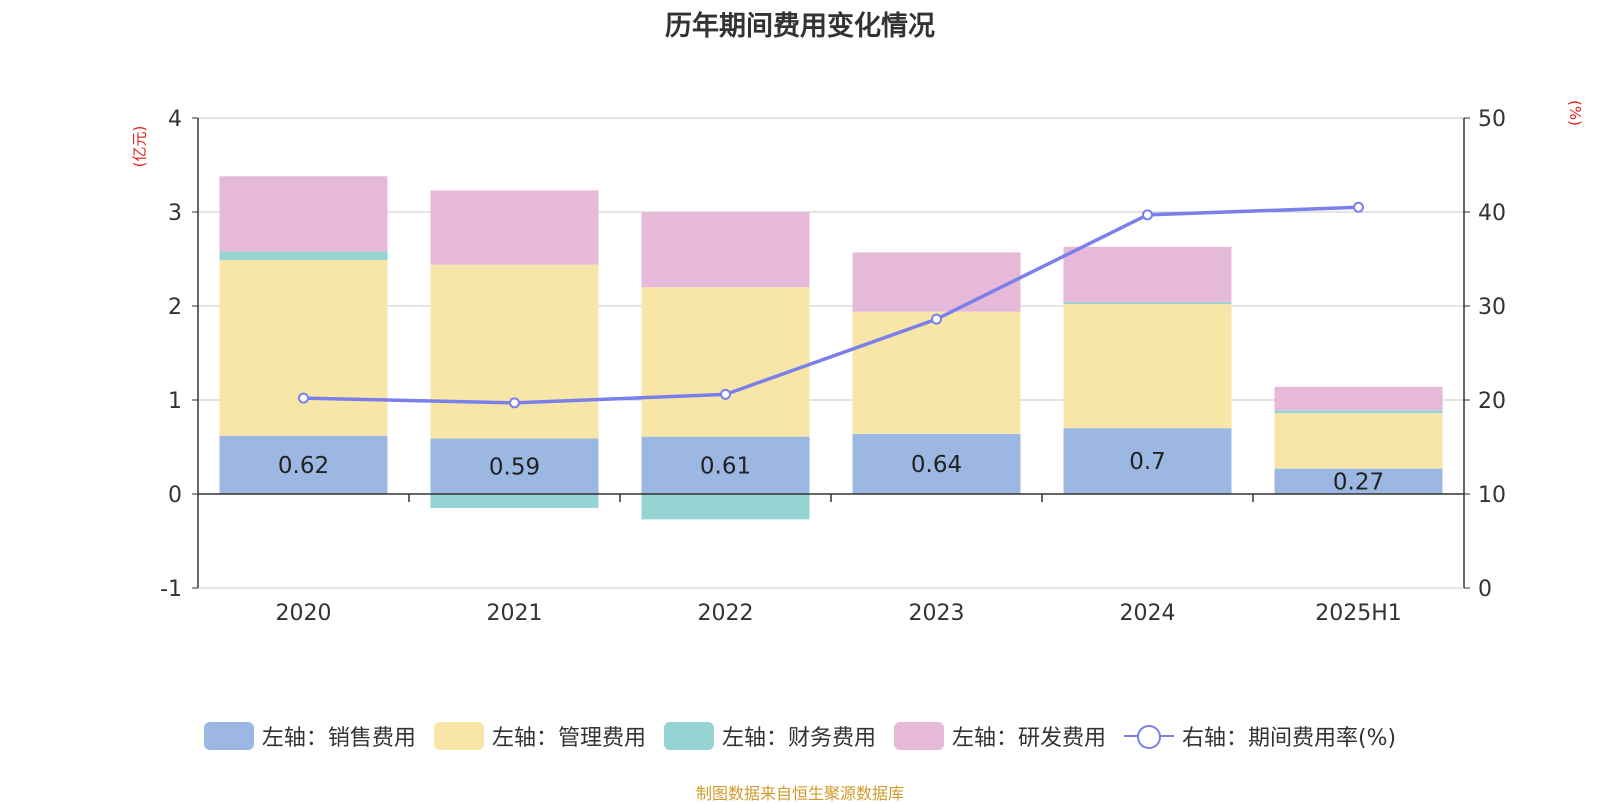 This screenshot has height=804, width=1600. I want to click on legend-swatch-rnd, so click(918, 736).